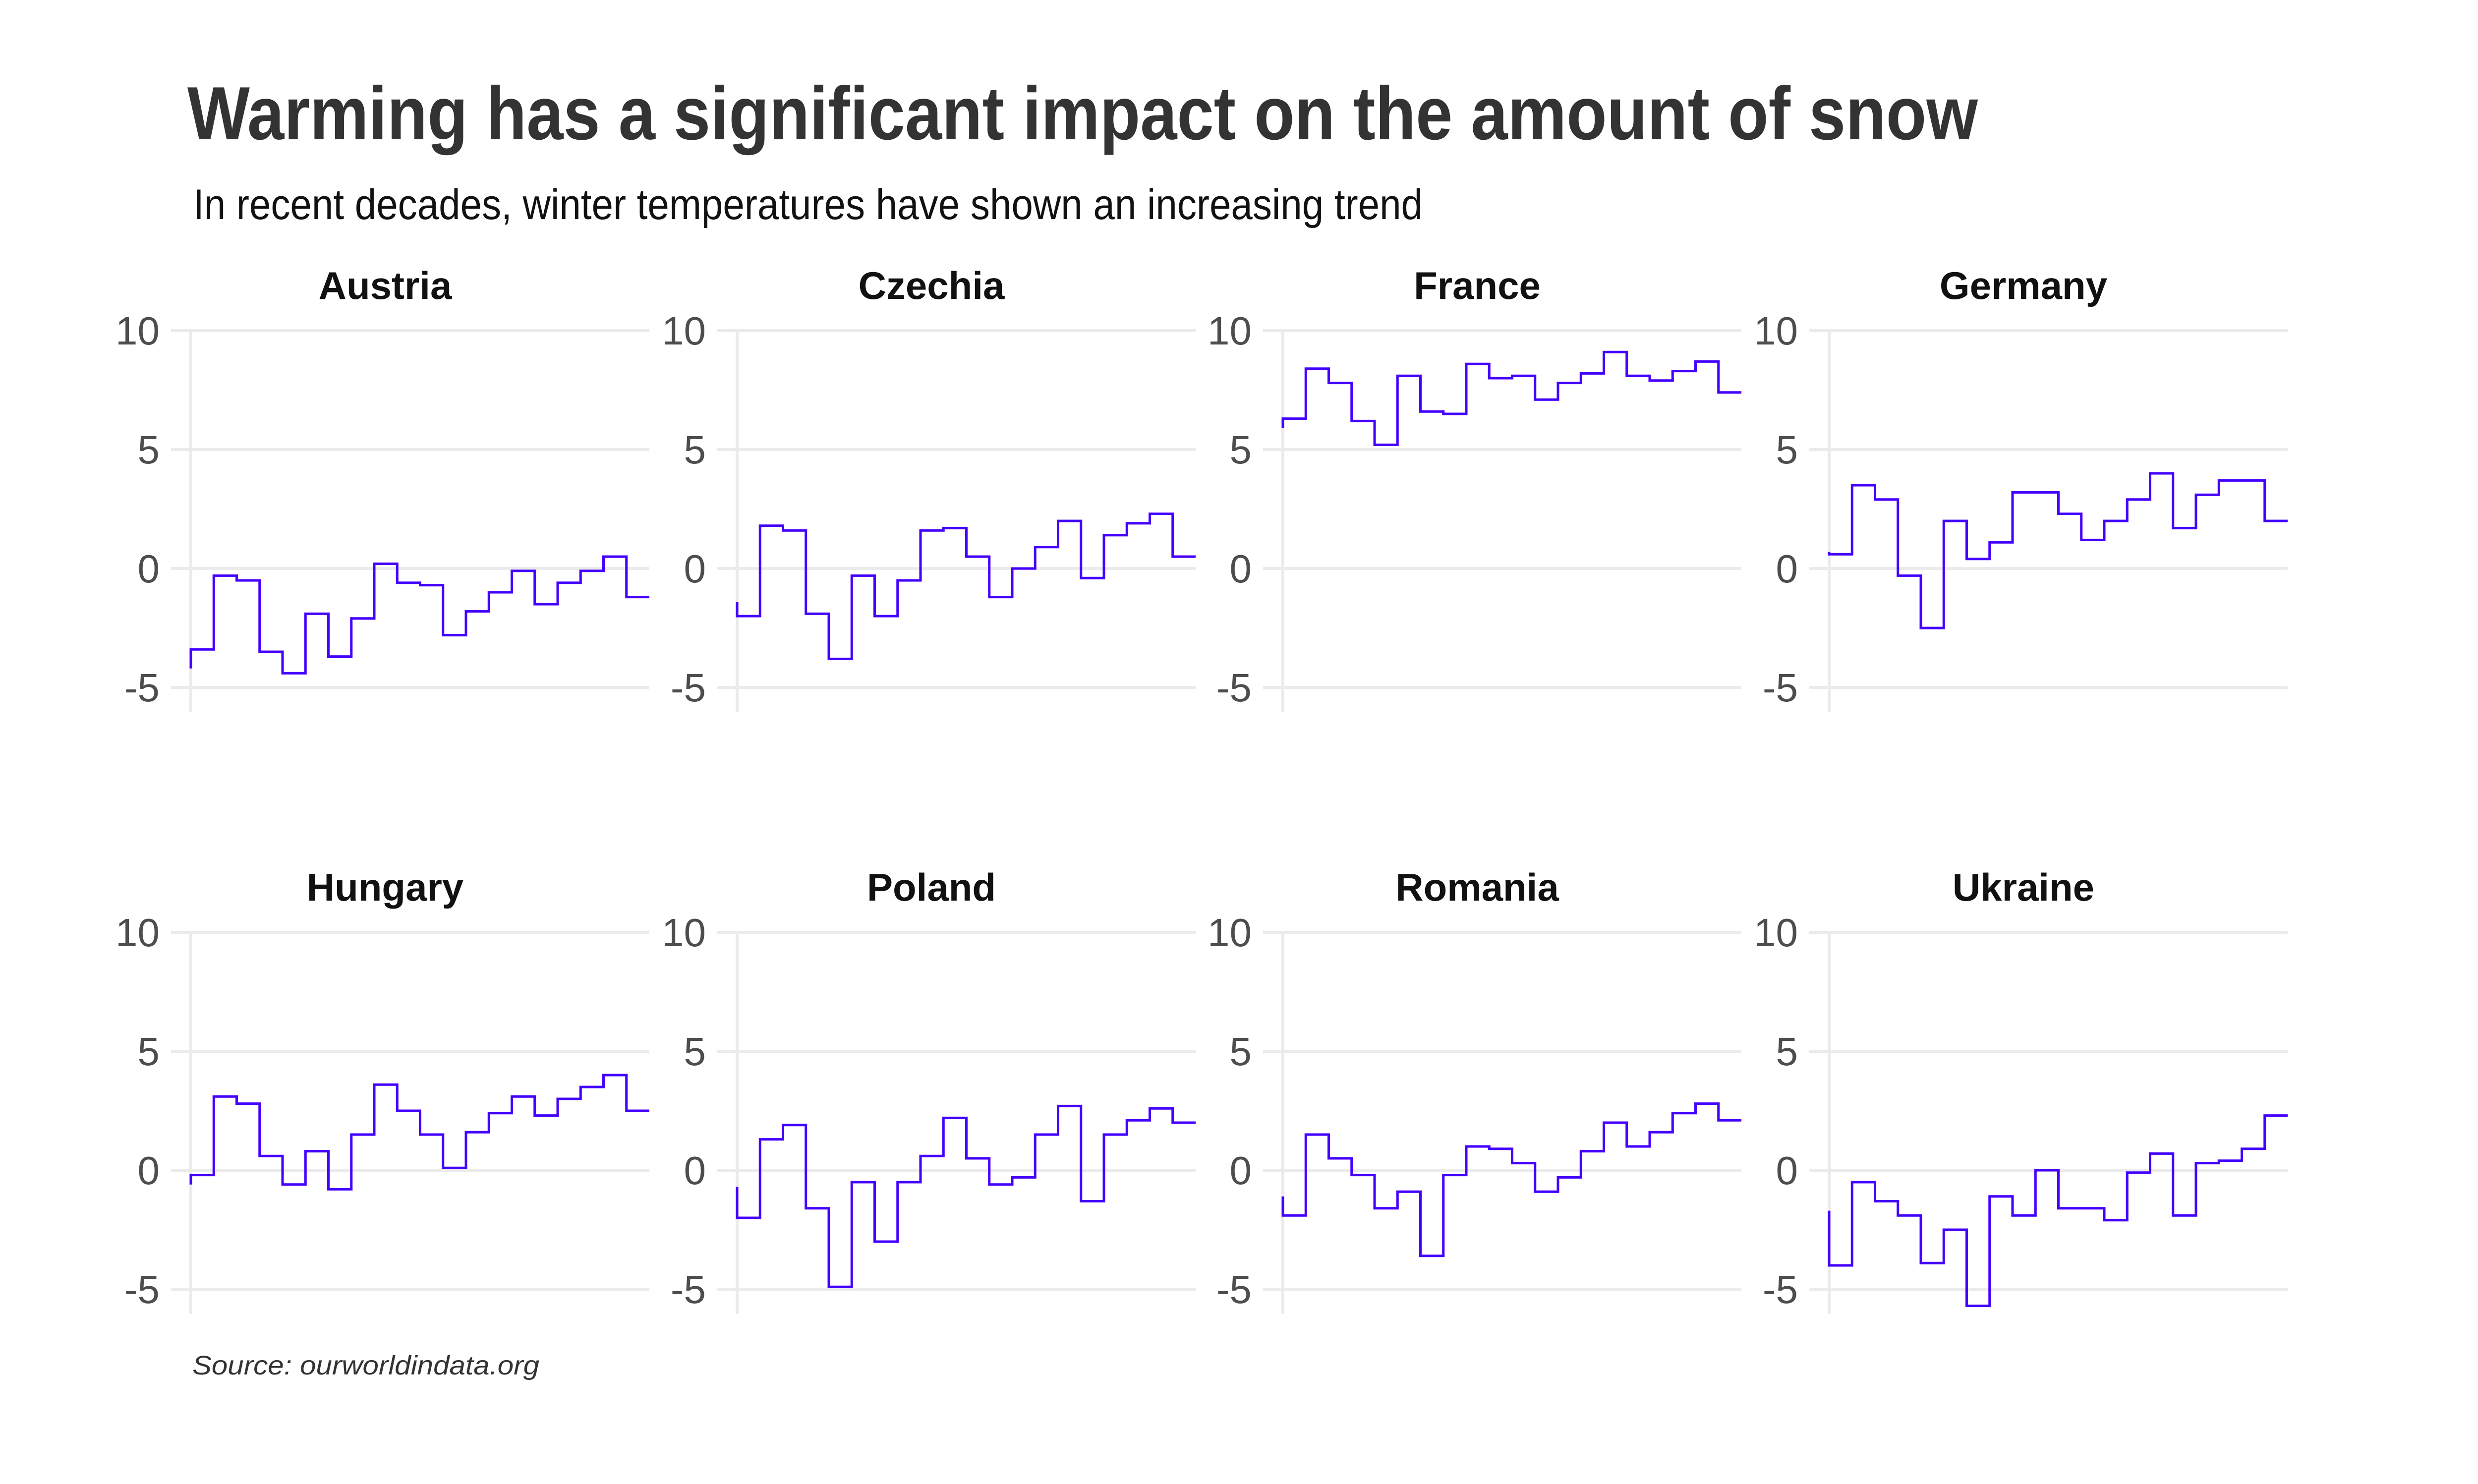  I want to click on panel-title: Poland, so click(931, 887).